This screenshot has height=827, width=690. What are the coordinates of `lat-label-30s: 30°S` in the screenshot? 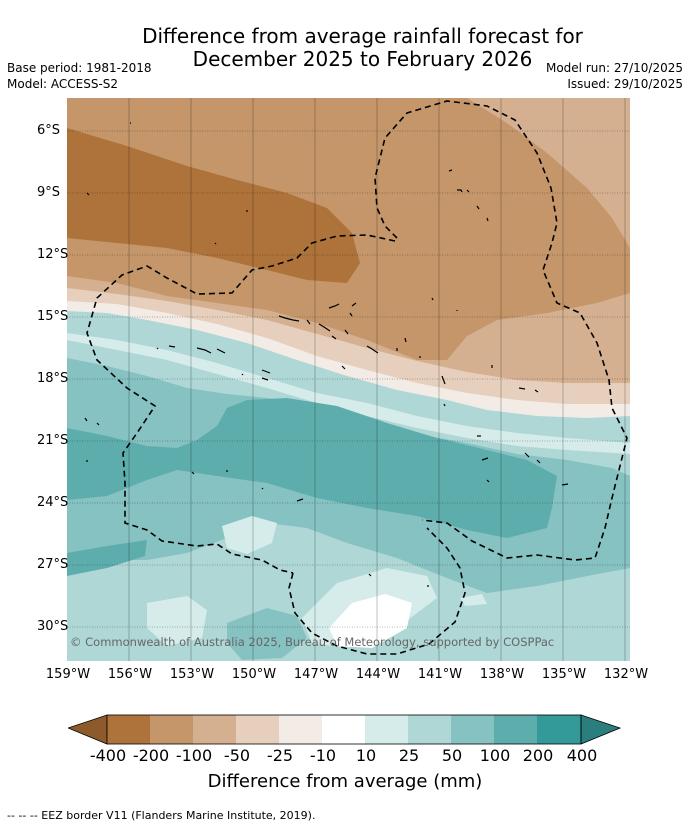 It's located at (53, 626).